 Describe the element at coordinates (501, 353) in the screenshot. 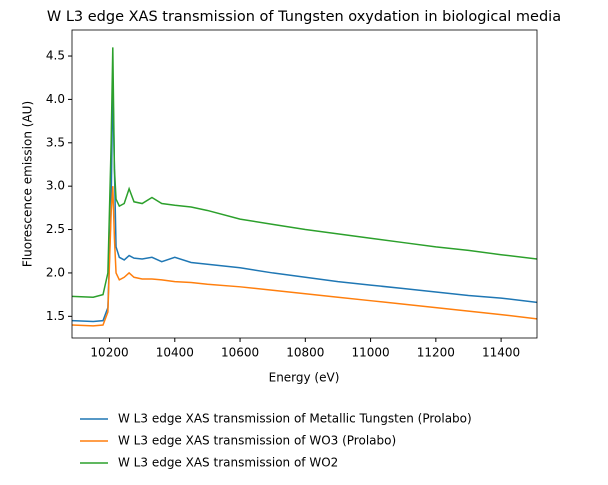

I see `x-tick-label: 11400` at that location.